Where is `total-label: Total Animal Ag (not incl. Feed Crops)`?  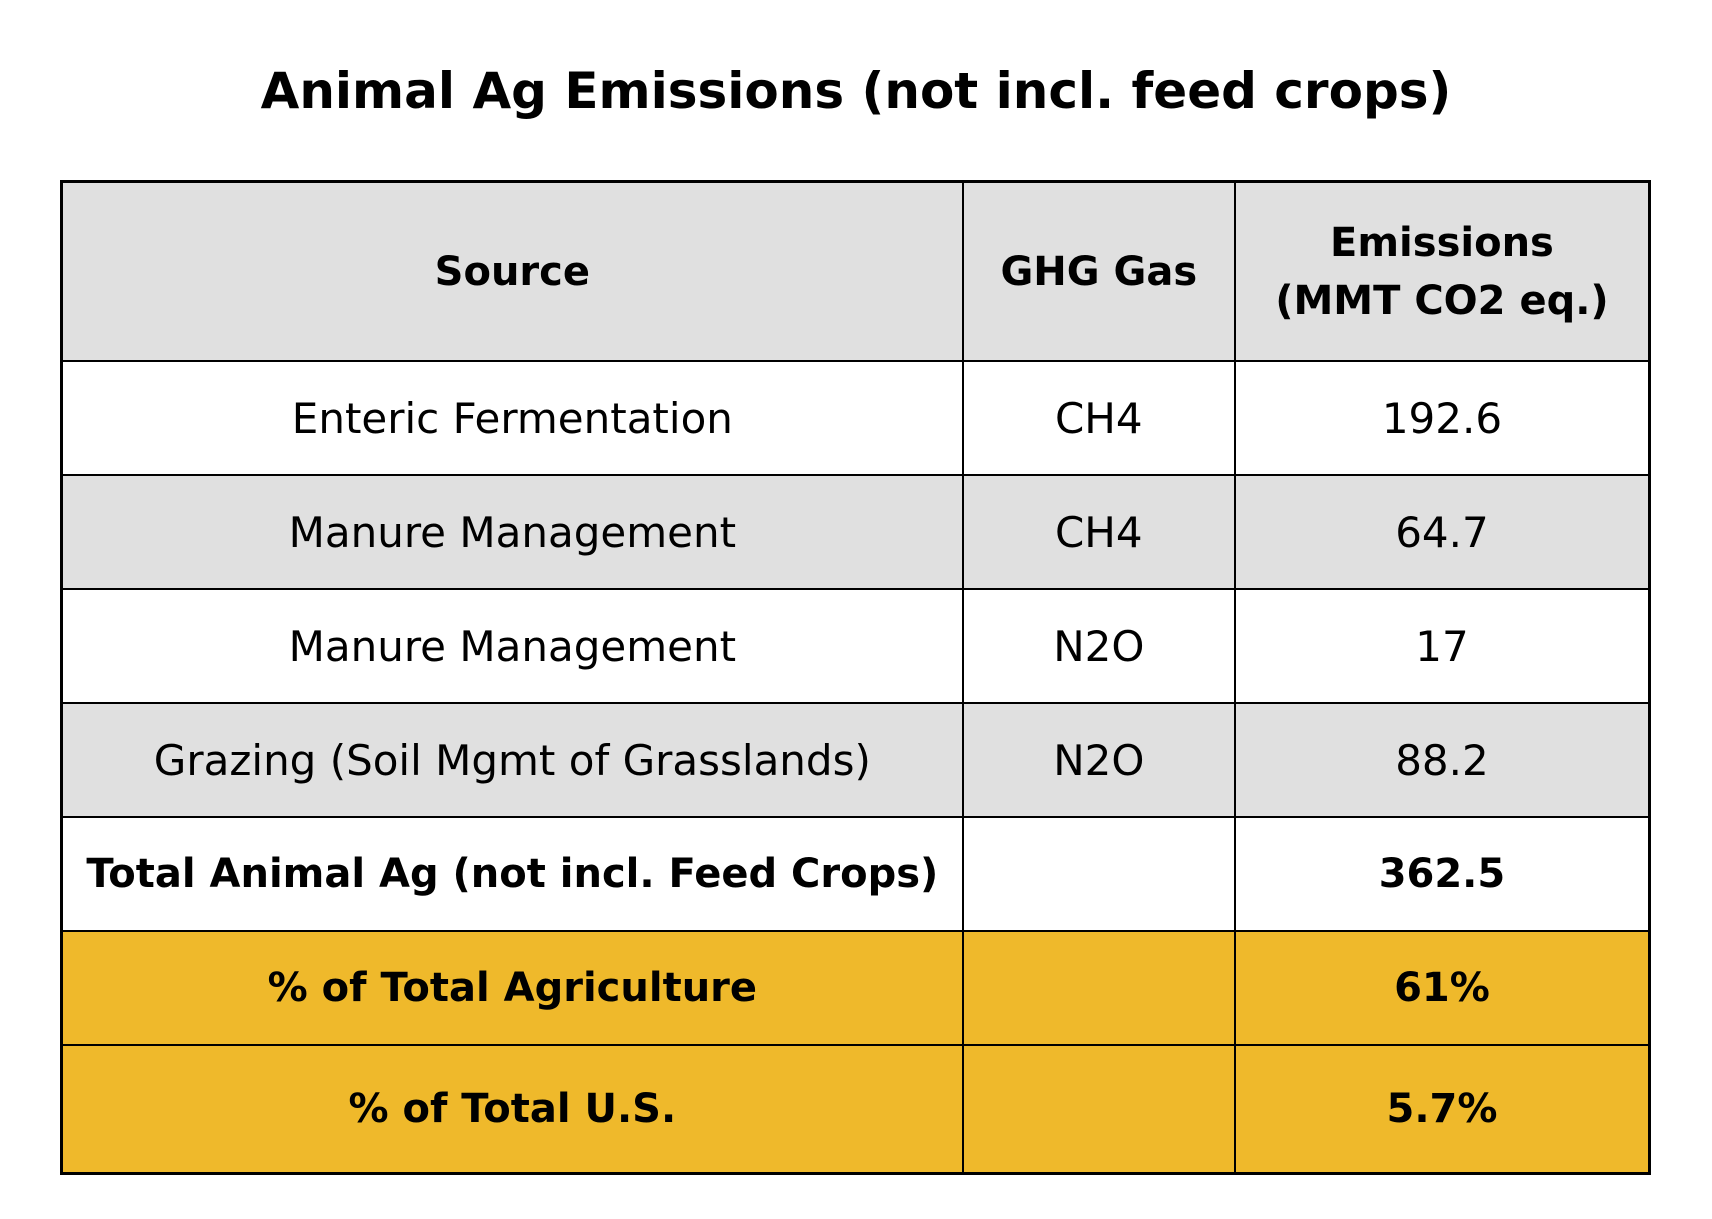
total-label: Total Animal Ag (not incl. Feed Crops) is located at coordinates (512, 874).